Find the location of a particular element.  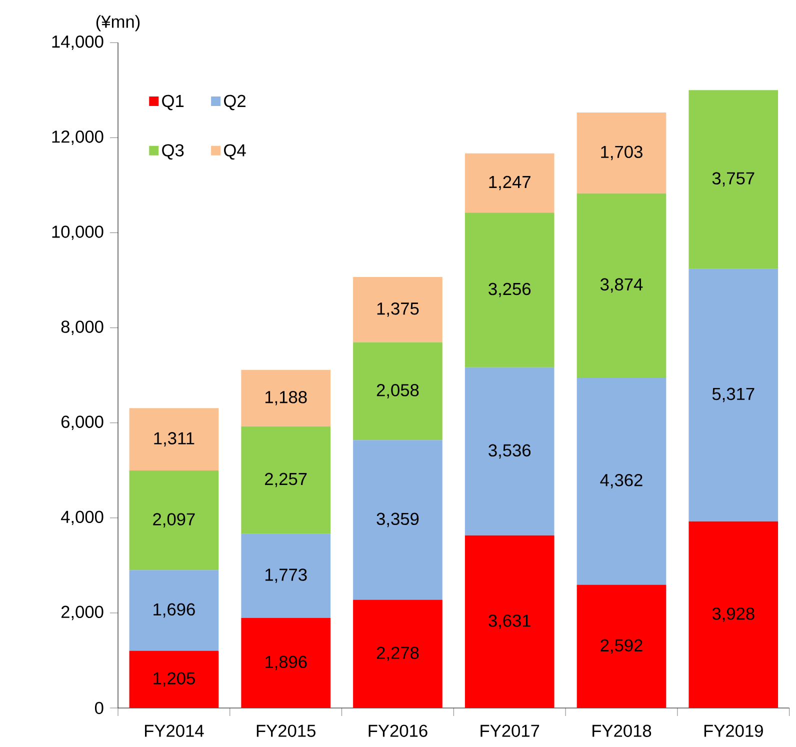

data-label: 2,257 is located at coordinates (286, 480).